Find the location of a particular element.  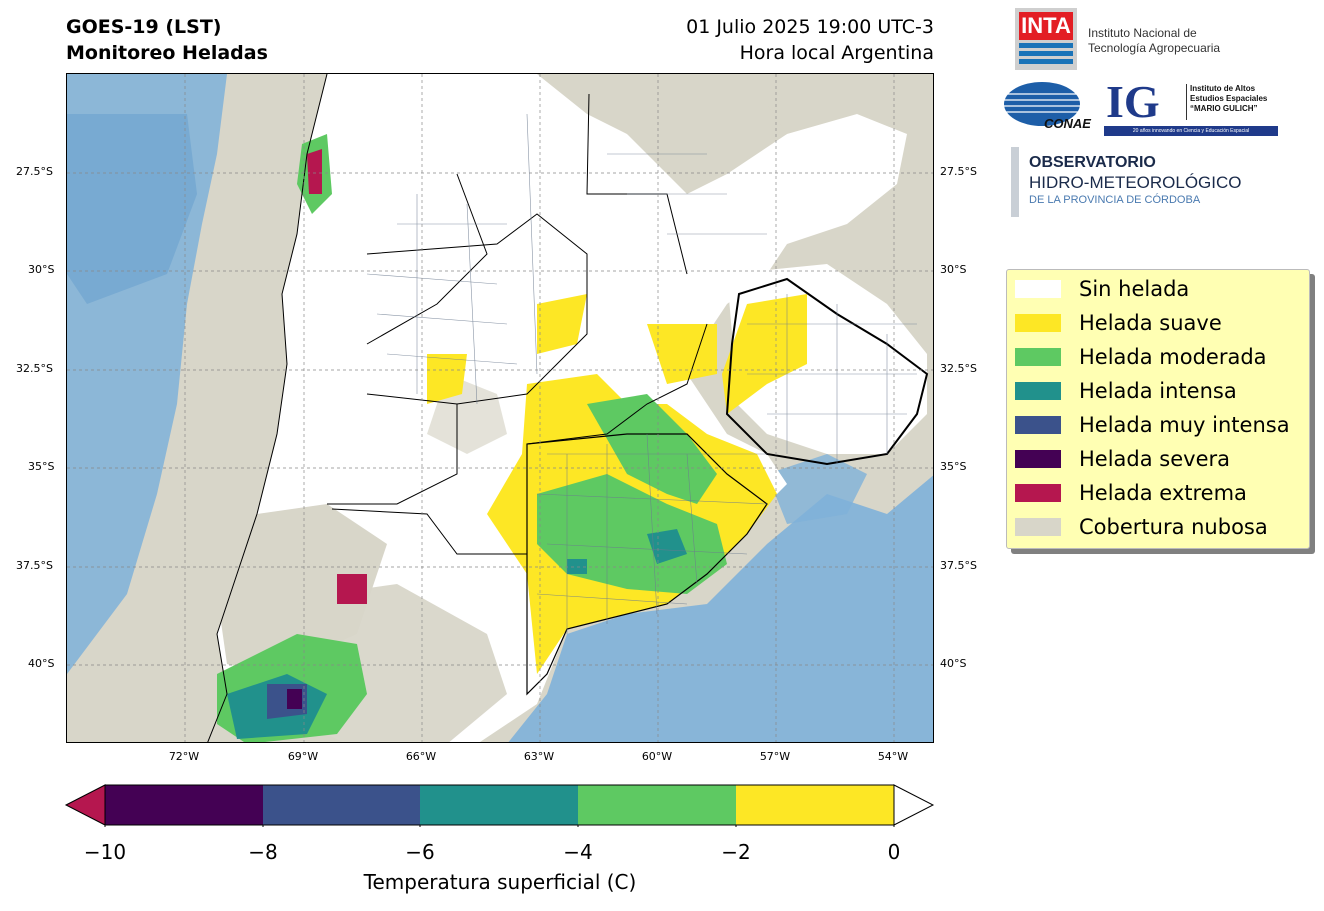

ig-mark: IG is located at coordinates (1133, 101).